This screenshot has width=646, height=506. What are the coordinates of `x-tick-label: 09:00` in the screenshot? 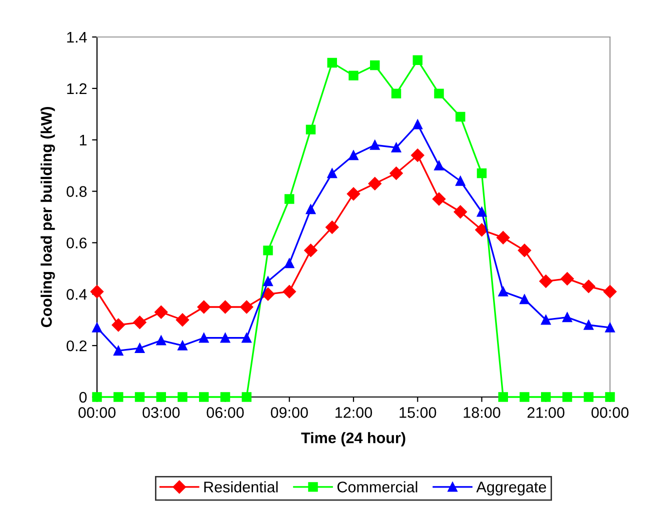 It's located at (289, 412).